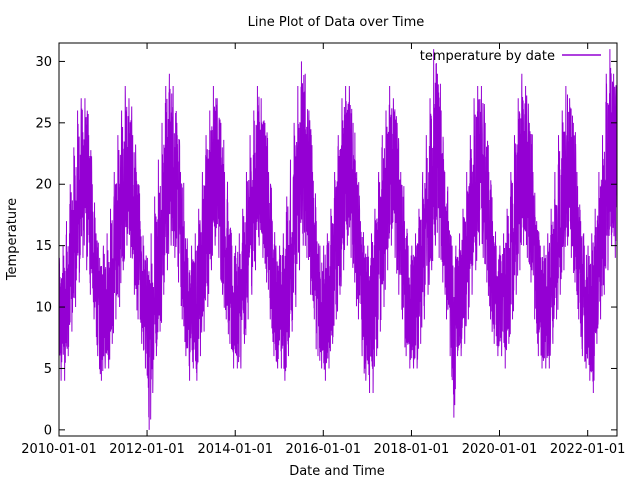 This screenshot has height=480, width=640. Describe the element at coordinates (235, 449) in the screenshot. I see `x-tick-label: 2014-01-01` at that location.